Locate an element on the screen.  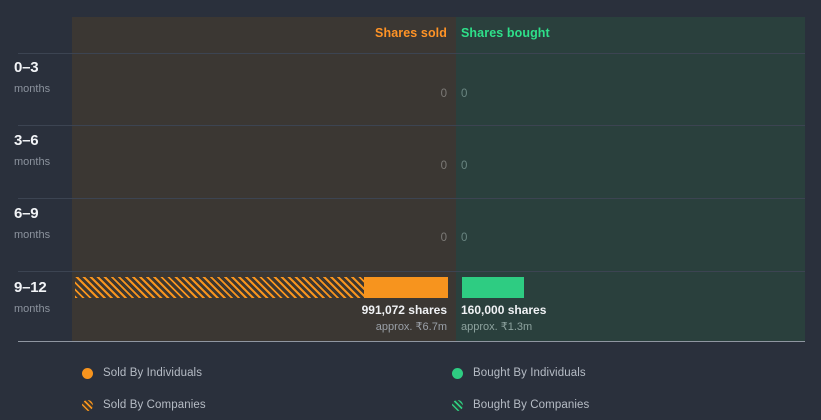
legend-item-bought-by-companies: Bought By Companies is located at coordinates (520, 405).